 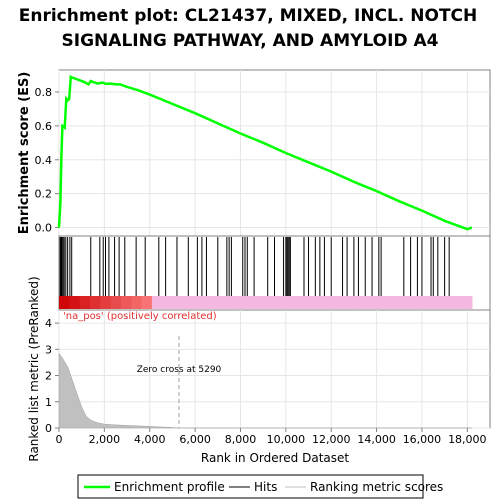 I want to click on chart-title-line-2: SIGNALING PATHWAY, AND AMYLOID A4, so click(x=250, y=41).